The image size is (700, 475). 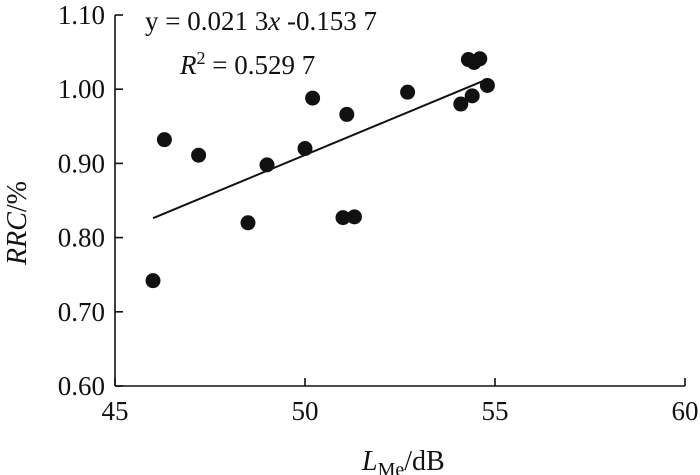 I want to click on y-axis-title: RRC/%, so click(x=17, y=223).